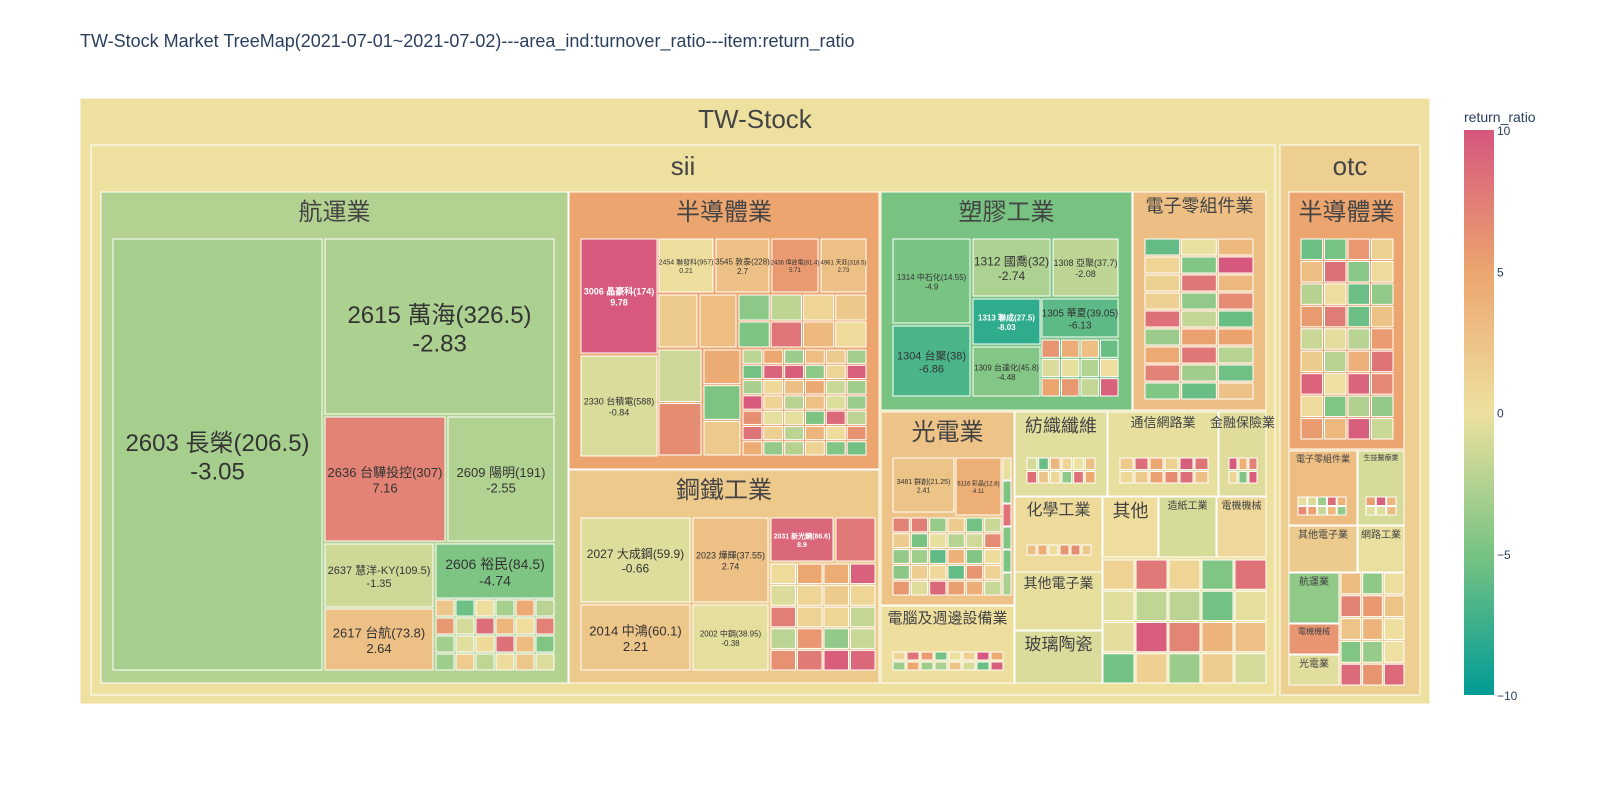 Image resolution: width=1600 pixels, height=800 pixels. Describe the element at coordinates (1314, 639) in the screenshot. I see `treemap-node-otc_elecmach` at that location.